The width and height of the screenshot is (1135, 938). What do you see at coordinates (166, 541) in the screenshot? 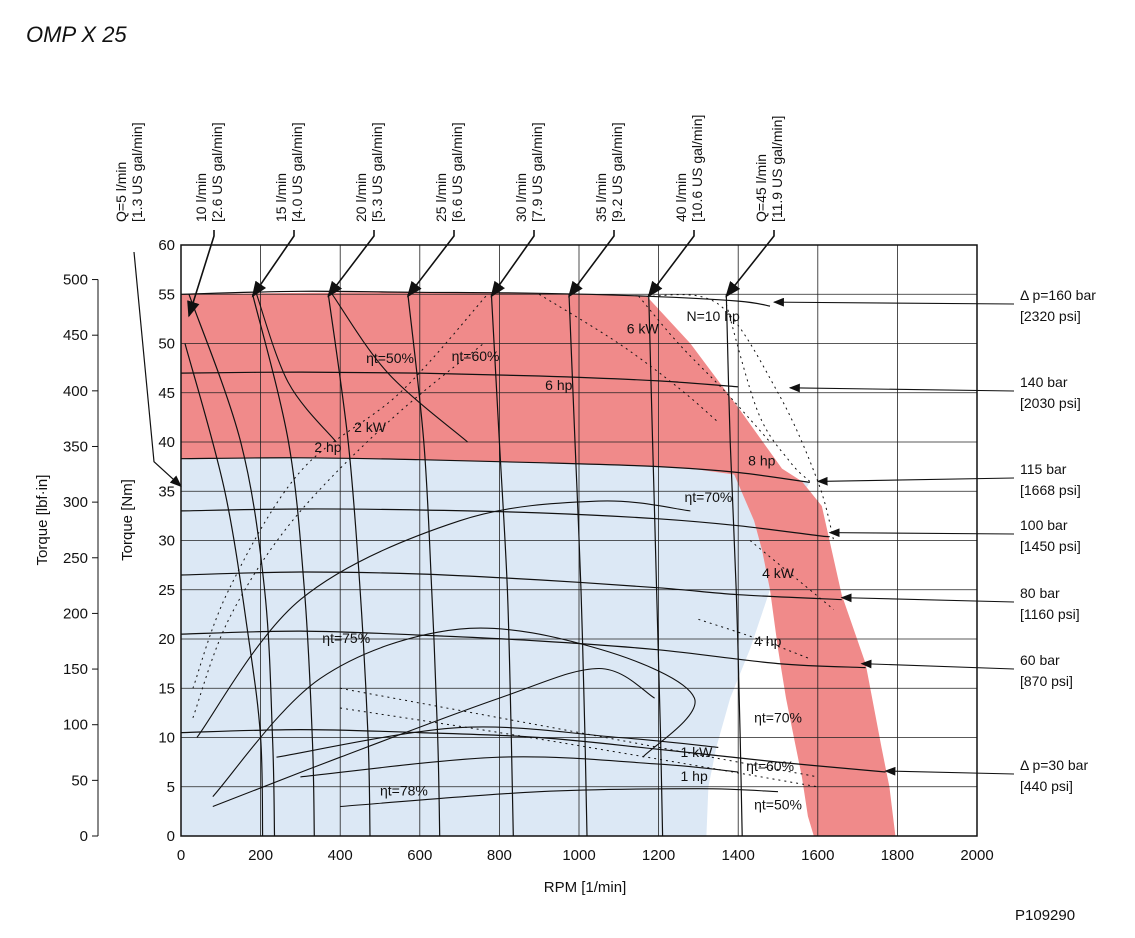
I see `y-tick-label-nm: 30` at bounding box center [166, 541].